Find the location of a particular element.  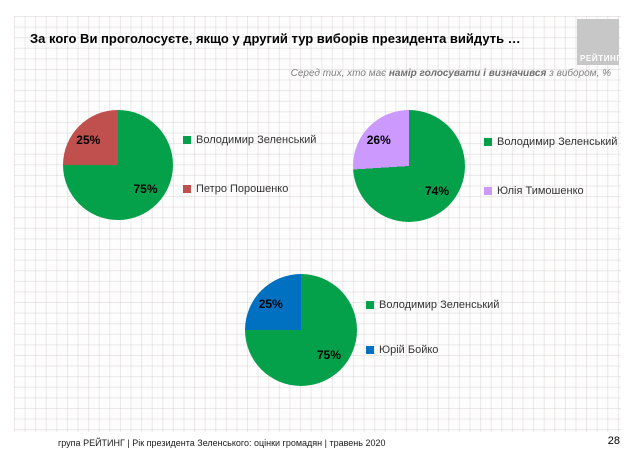

legend-label: Юлія Тимошенко is located at coordinates (540, 191).